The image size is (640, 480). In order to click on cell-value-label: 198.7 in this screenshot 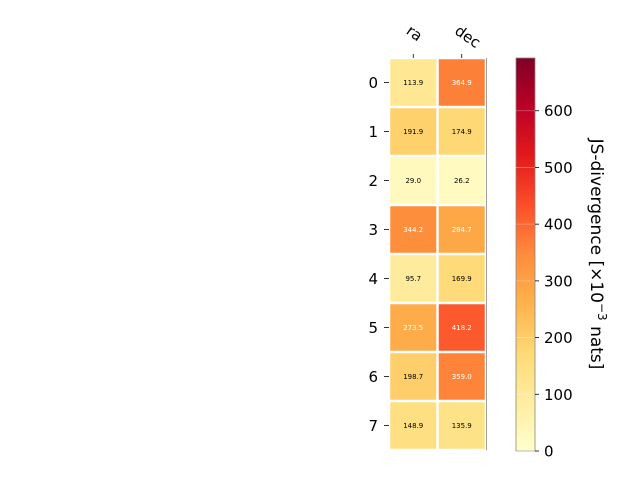, I will do `click(413, 377)`.